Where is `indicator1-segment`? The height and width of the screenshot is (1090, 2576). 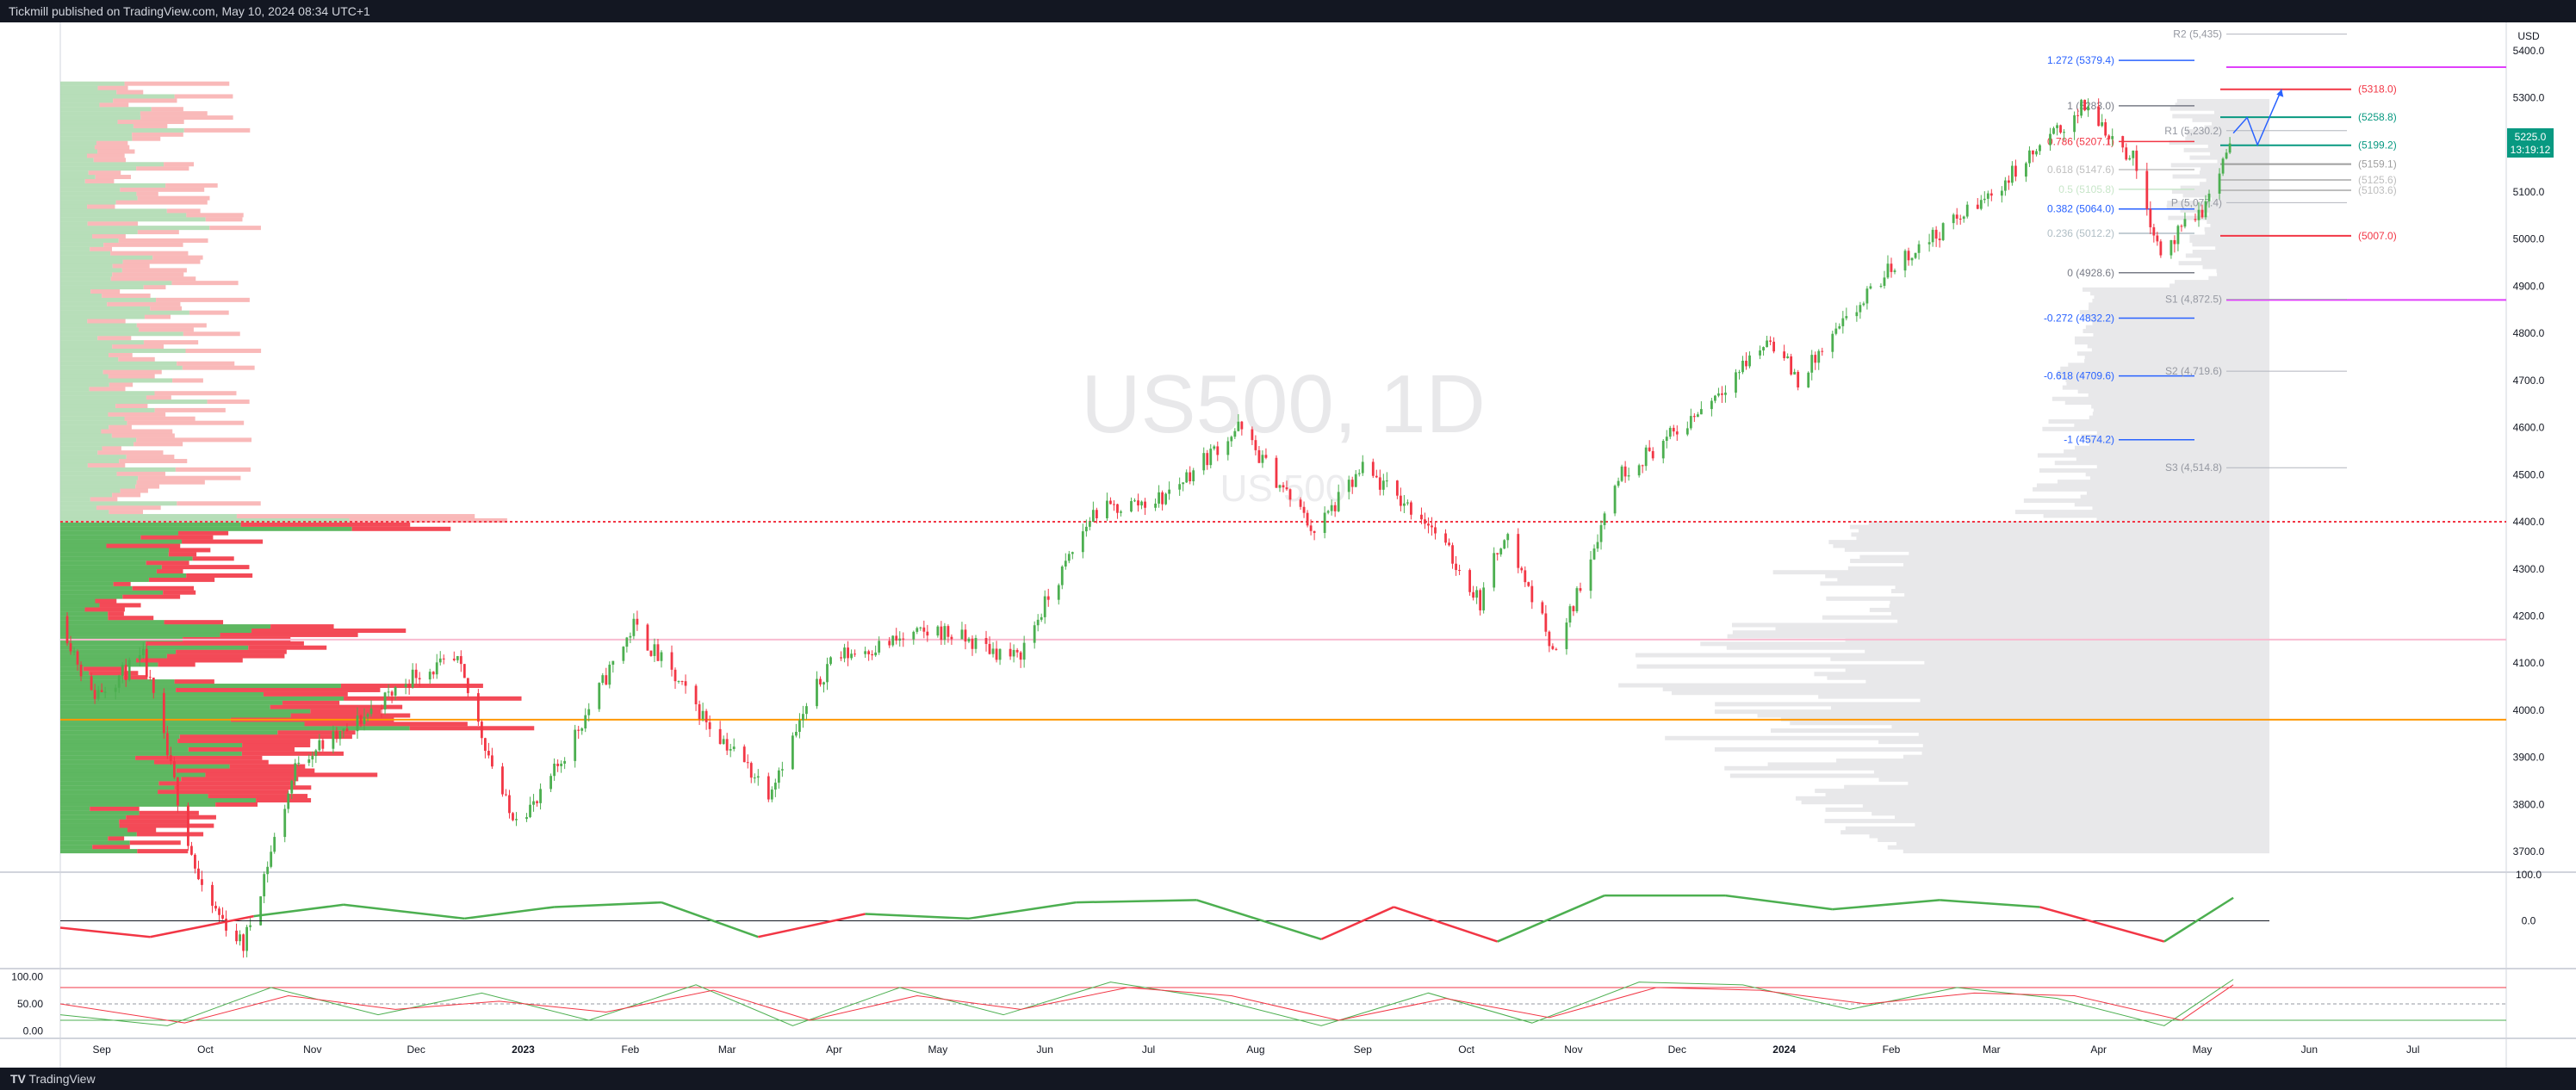 indicator1-segment is located at coordinates (812, 925).